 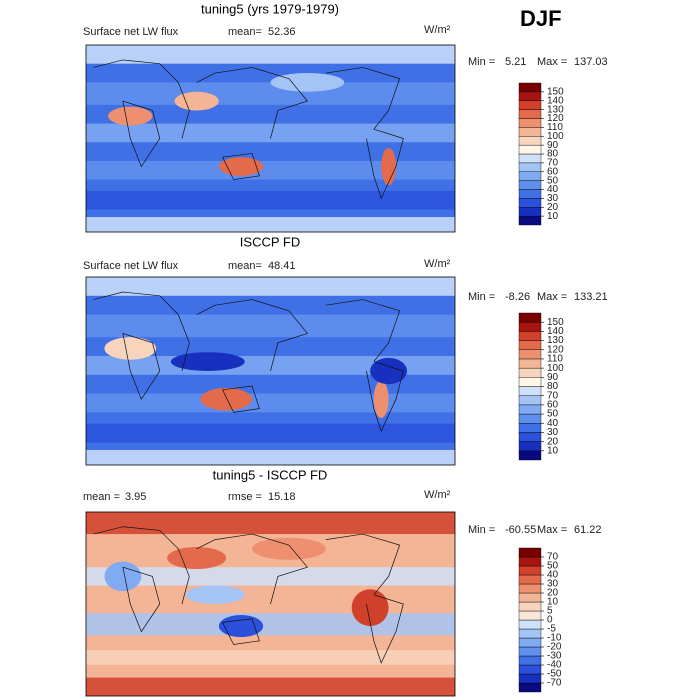 What do you see at coordinates (270, 241) in the screenshot?
I see `panel-title: ISCCP FD` at bounding box center [270, 241].